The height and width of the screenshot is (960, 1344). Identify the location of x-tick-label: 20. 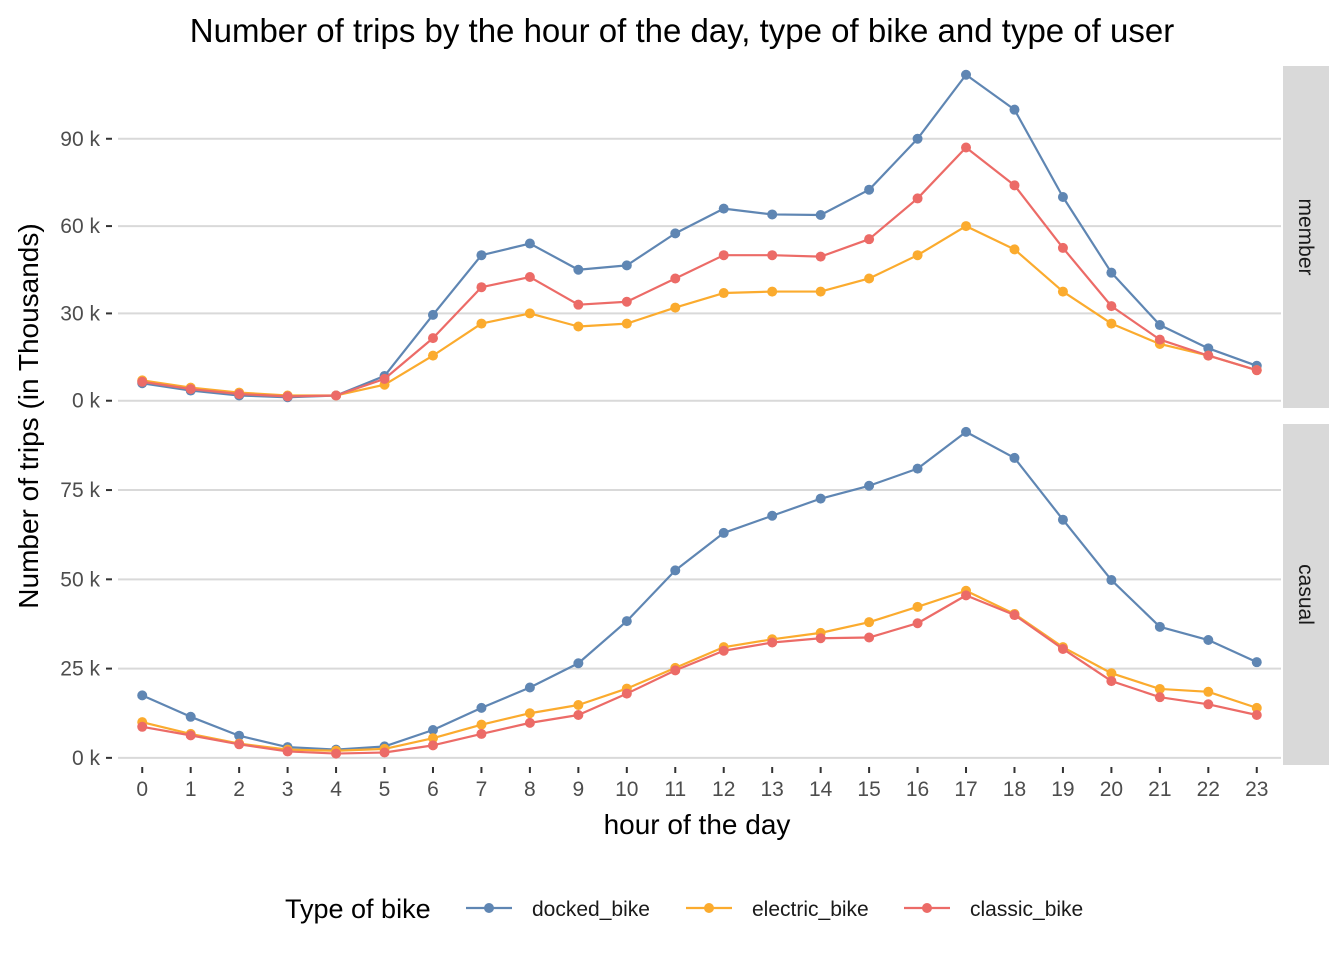
(1111, 789).